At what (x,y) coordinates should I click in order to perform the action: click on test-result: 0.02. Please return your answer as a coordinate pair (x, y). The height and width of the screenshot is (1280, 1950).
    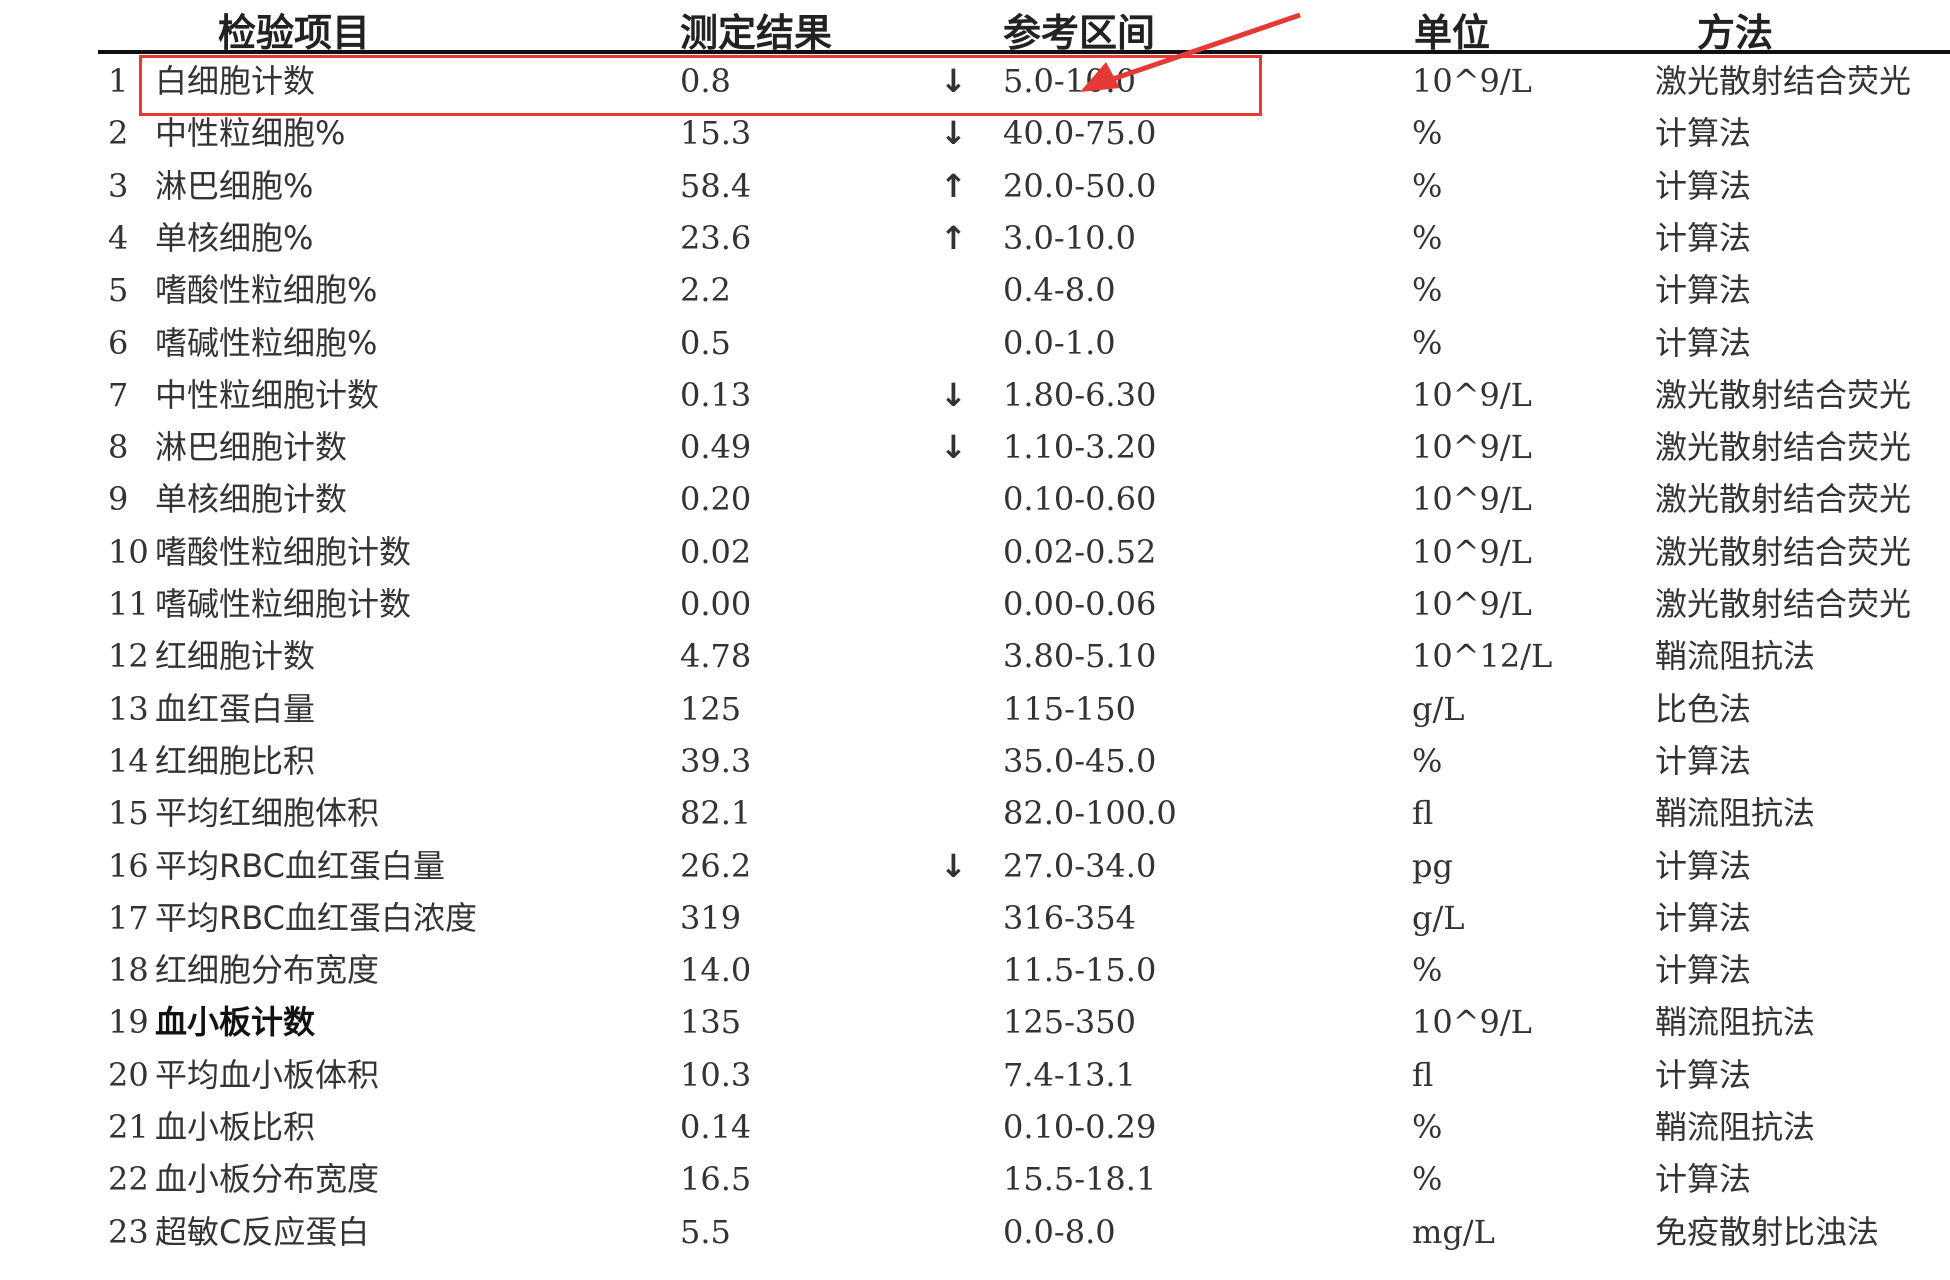
    Looking at the image, I should click on (716, 551).